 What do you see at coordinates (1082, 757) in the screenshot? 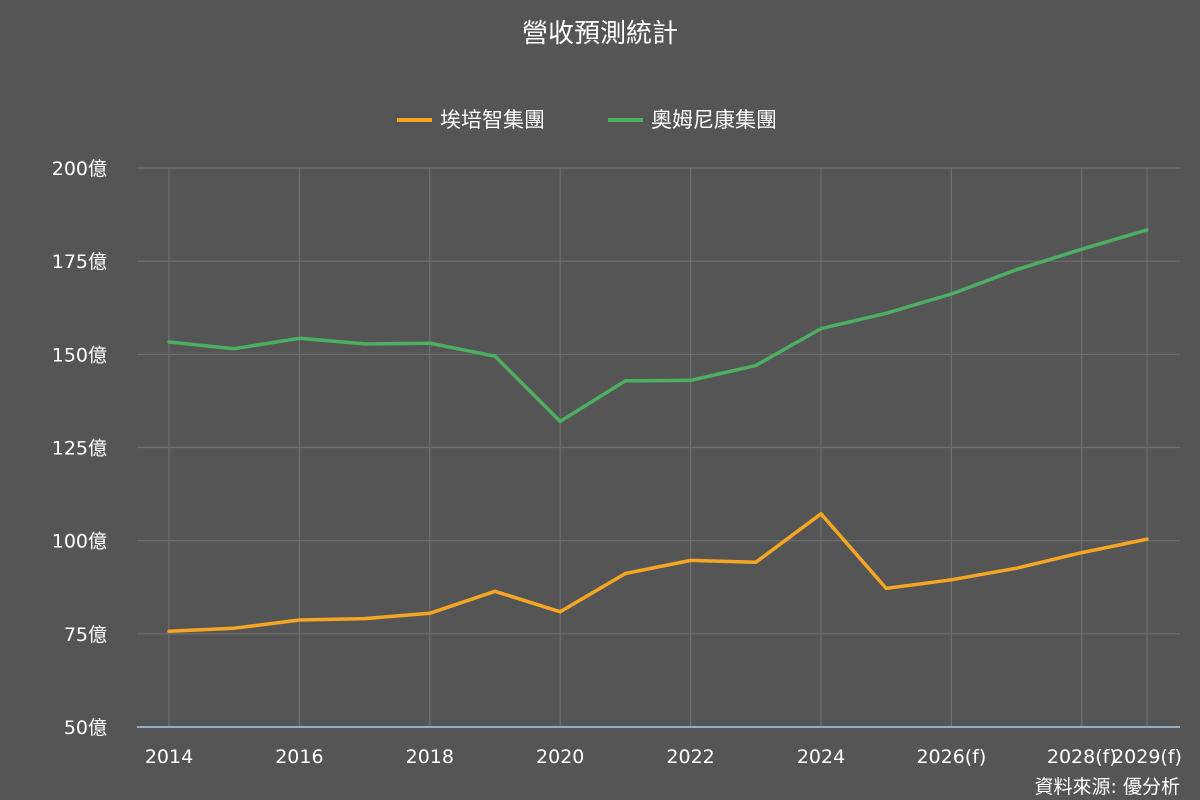
I see `x-tick-label: 2028(f)` at bounding box center [1082, 757].